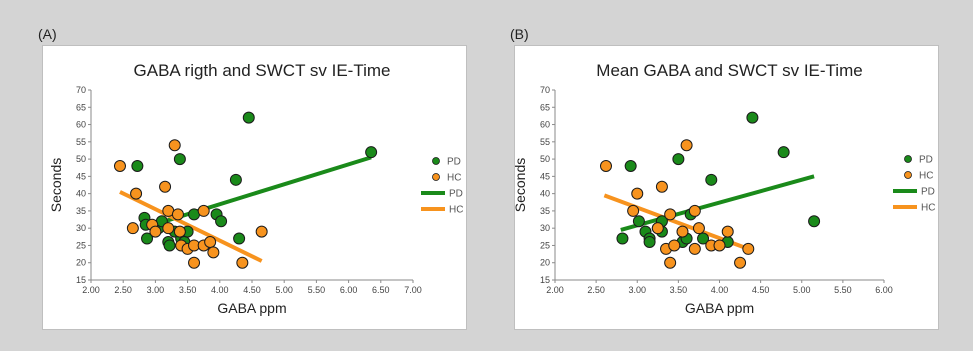 Image resolution: width=973 pixels, height=351 pixels. Describe the element at coordinates (81, 107) in the screenshot. I see `y-tick-label: 65` at that location.